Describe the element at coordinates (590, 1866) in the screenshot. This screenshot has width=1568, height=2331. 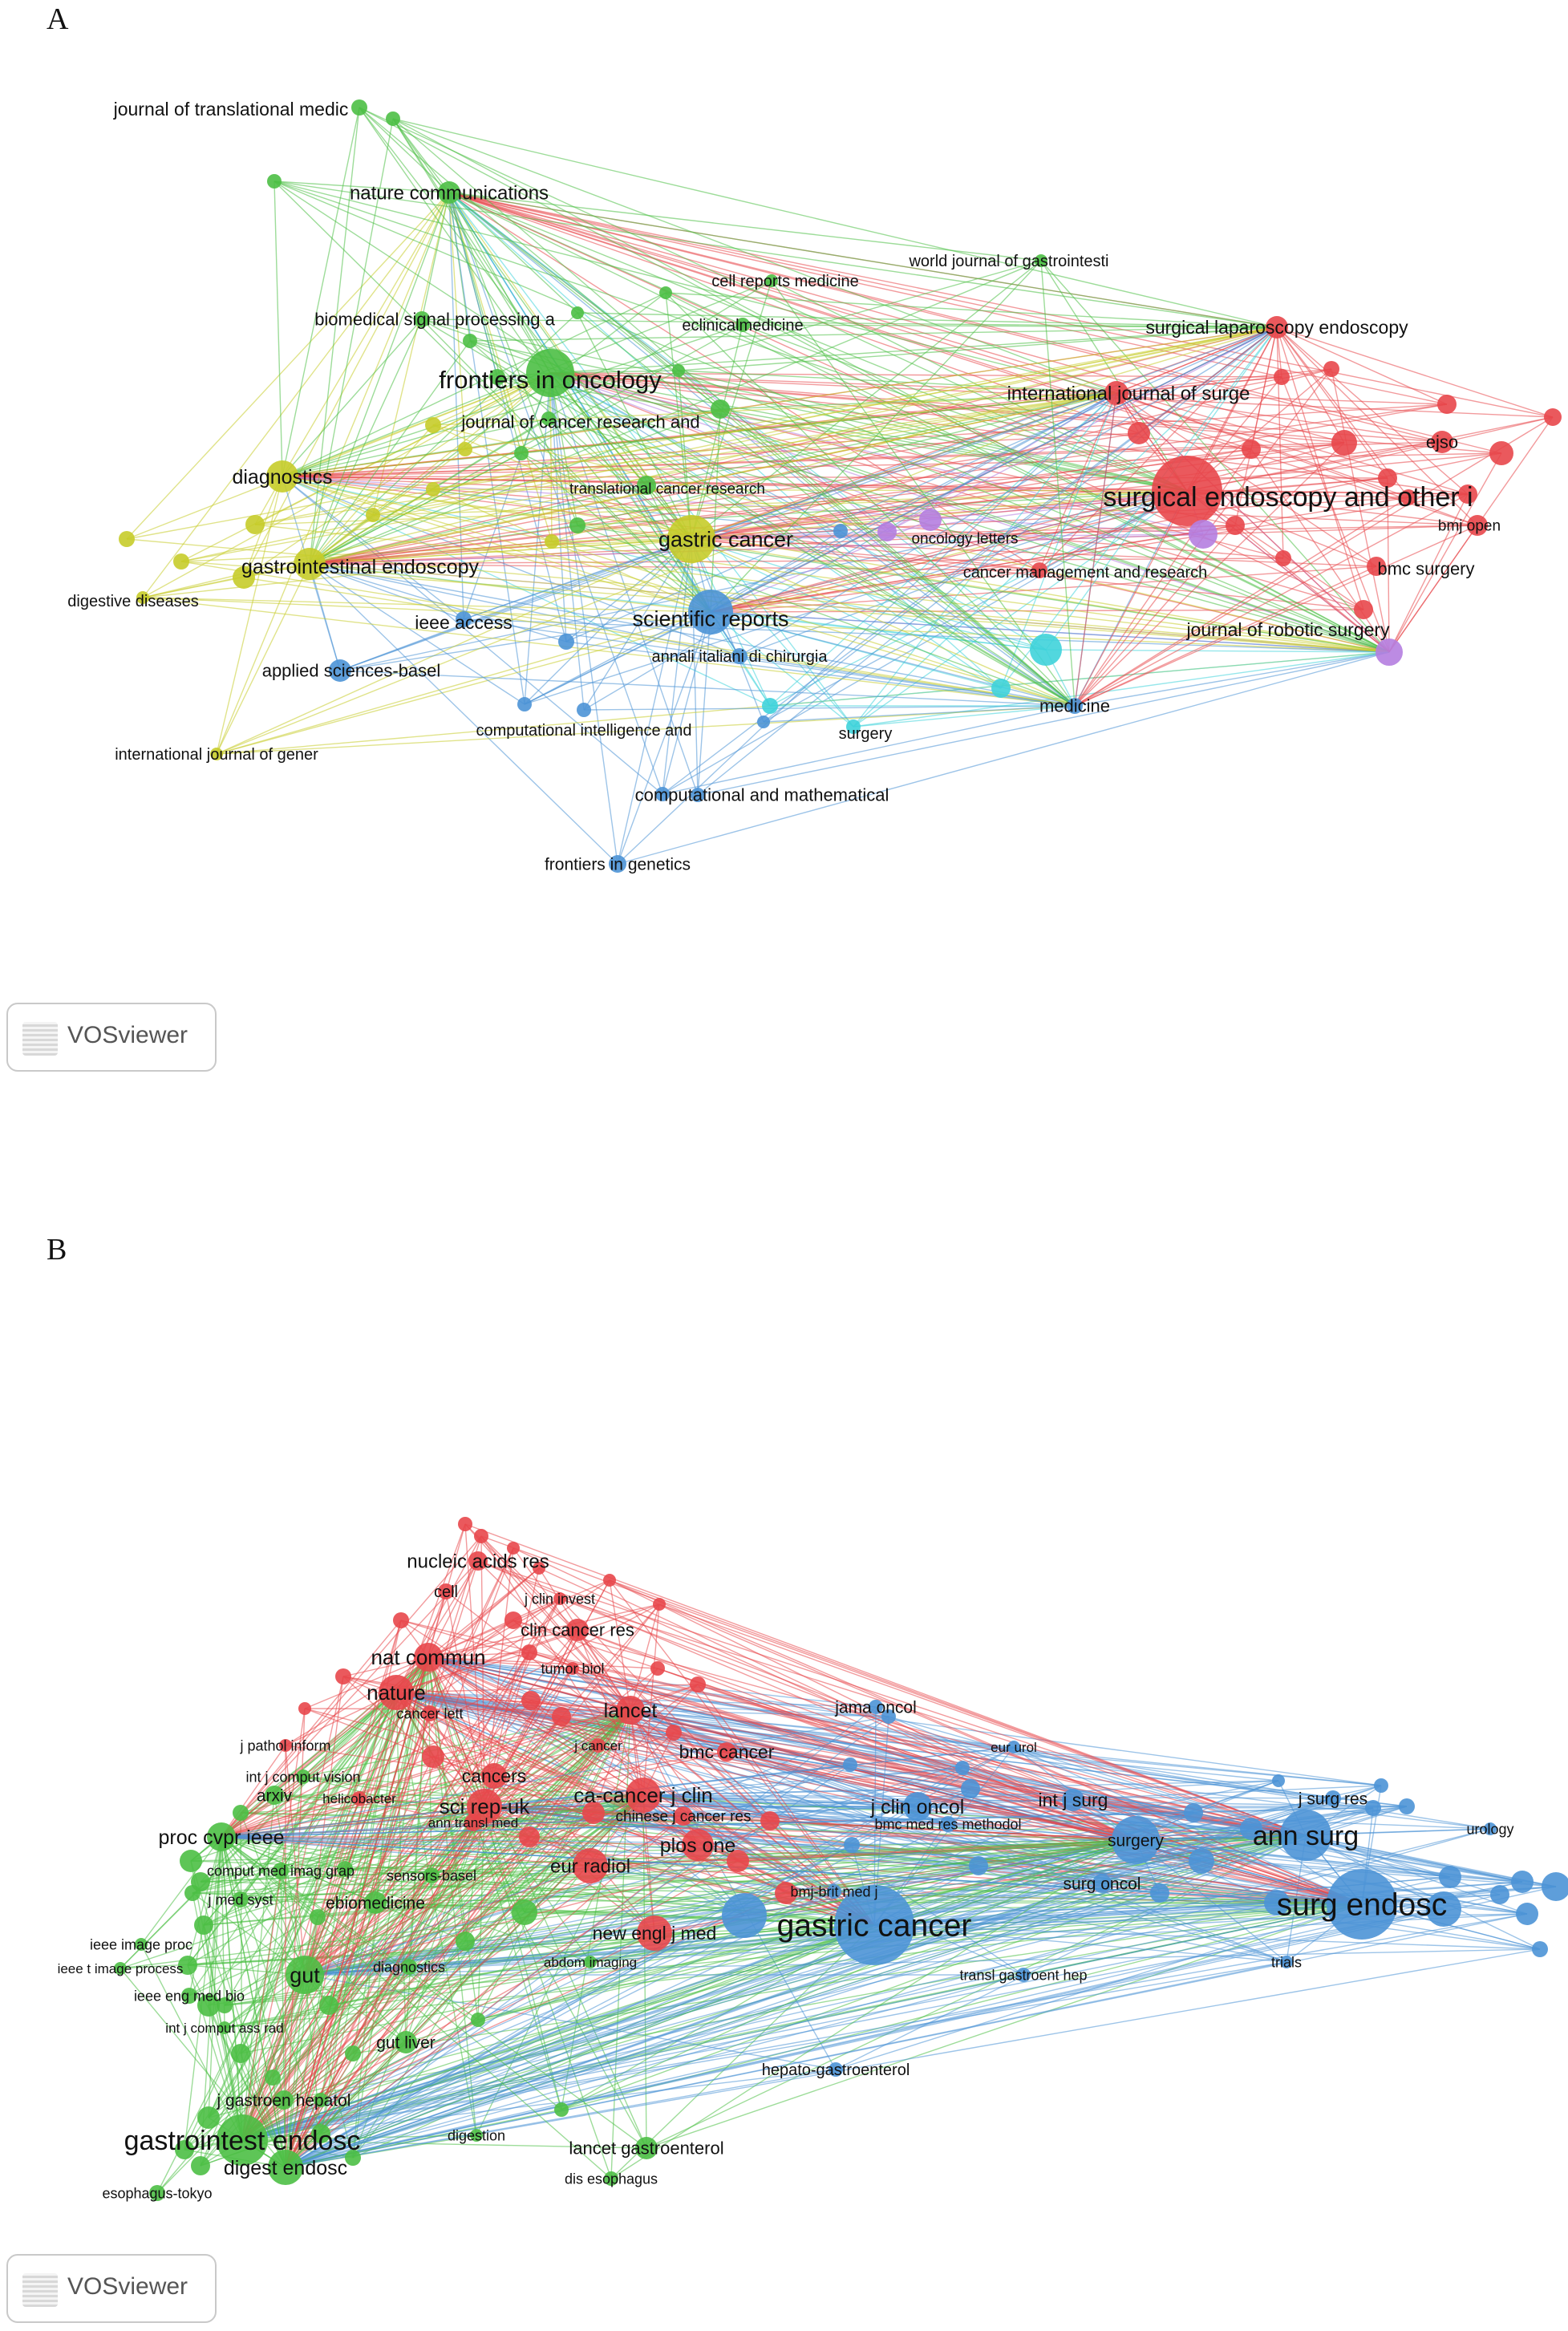
I see `node-label: eur radiol` at that location.